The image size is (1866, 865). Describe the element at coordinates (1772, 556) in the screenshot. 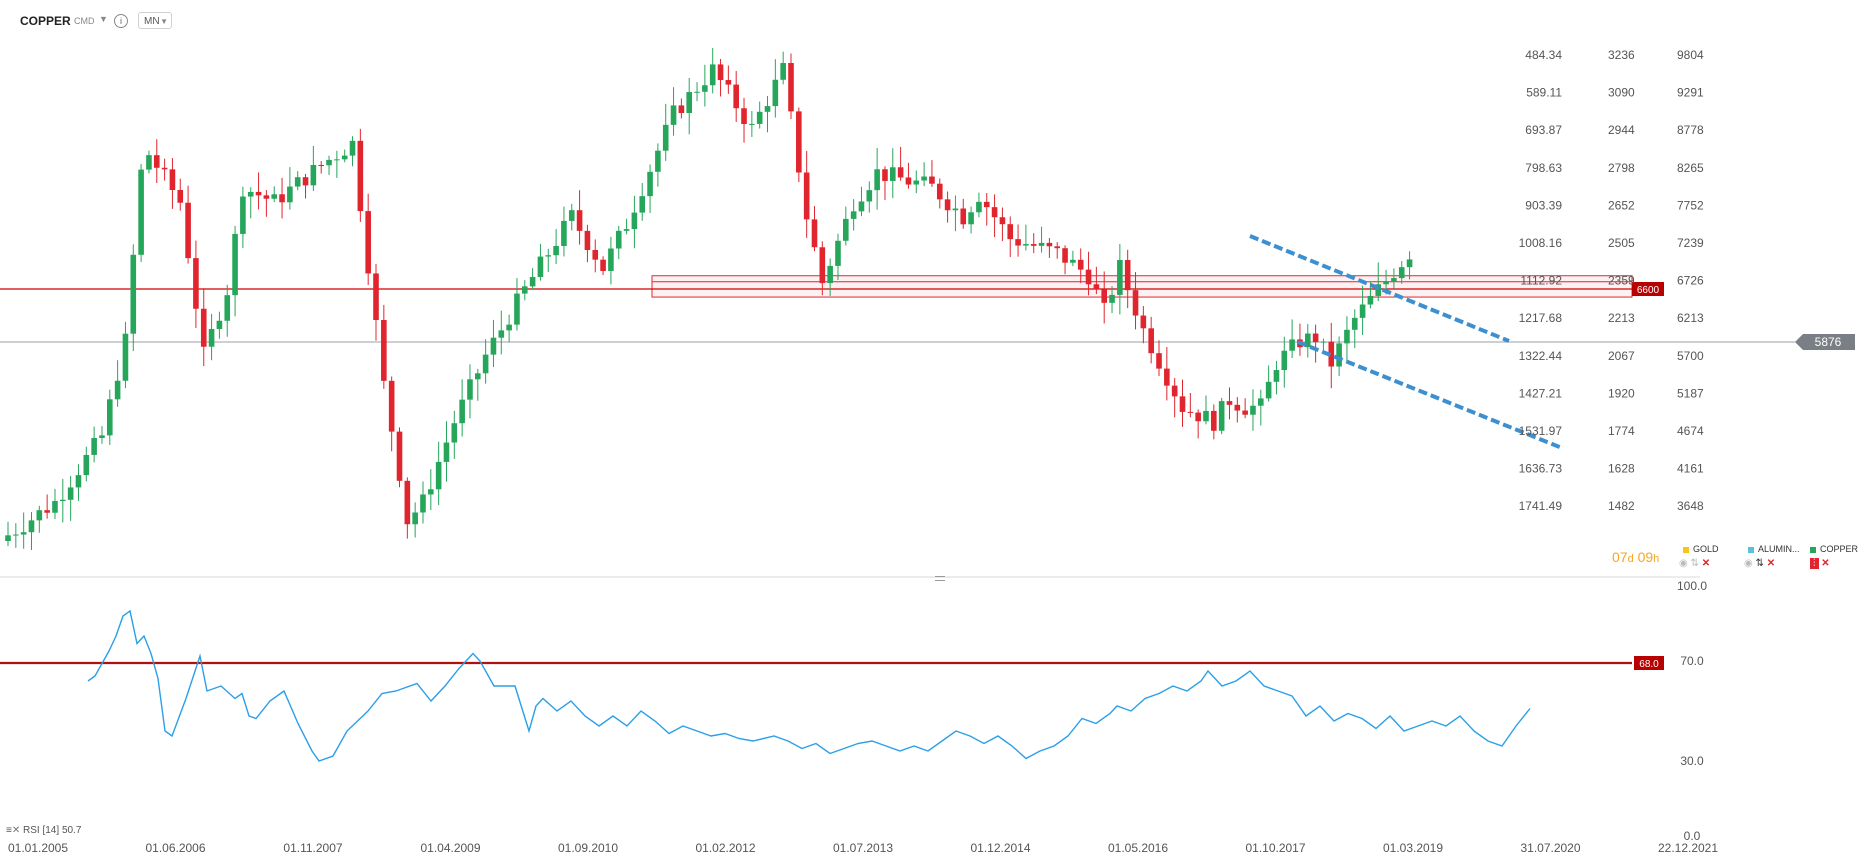

I see `legend-item-aluminium: ALUMIN... ◉ ⇅ ✕` at that location.